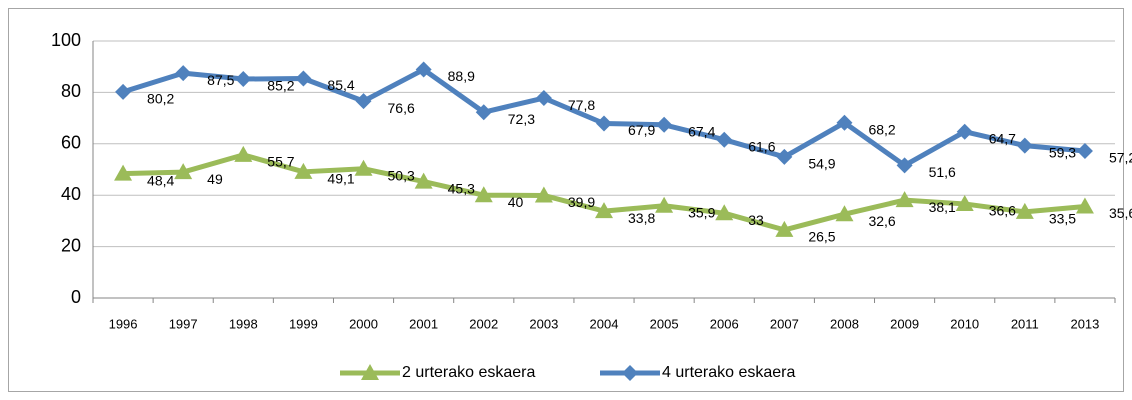 This screenshot has height=400, width=1132. I want to click on x-tick-label: 1999, so click(303, 323).